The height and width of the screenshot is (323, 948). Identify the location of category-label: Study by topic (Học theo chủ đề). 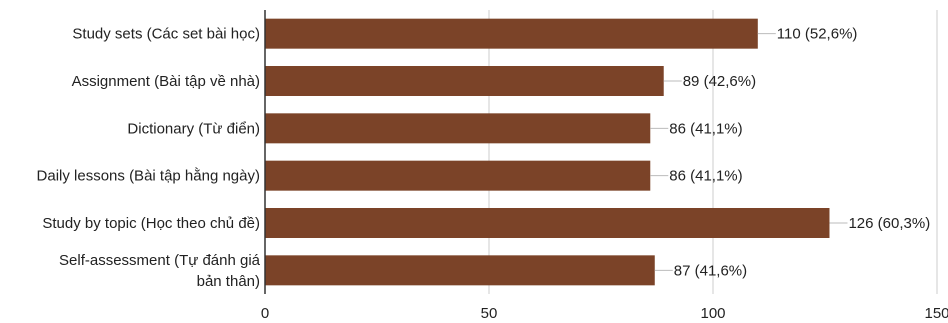
(151, 223).